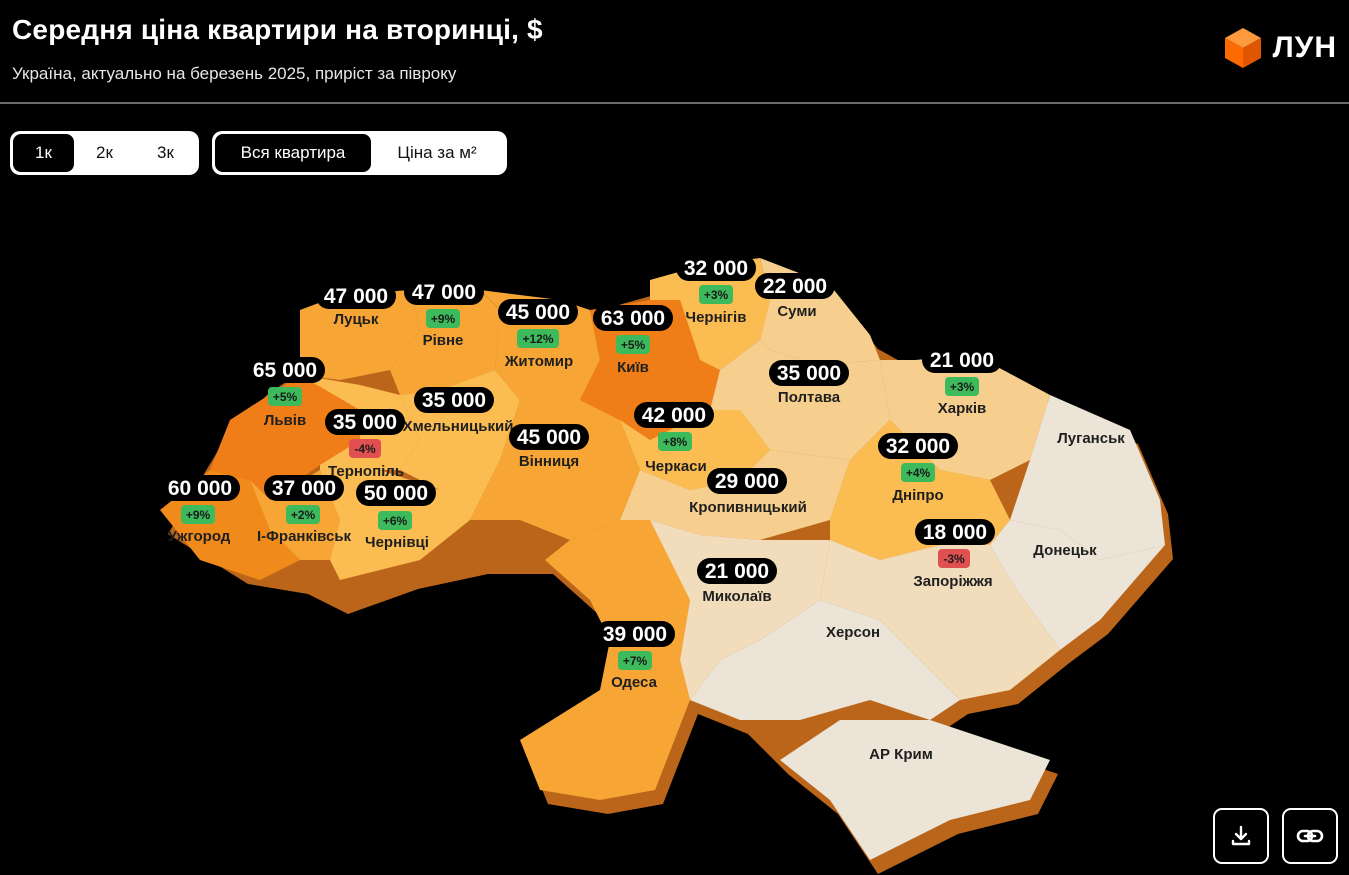 The image size is (1349, 875). I want to click on svg-text: -4%, so click(365, 449).